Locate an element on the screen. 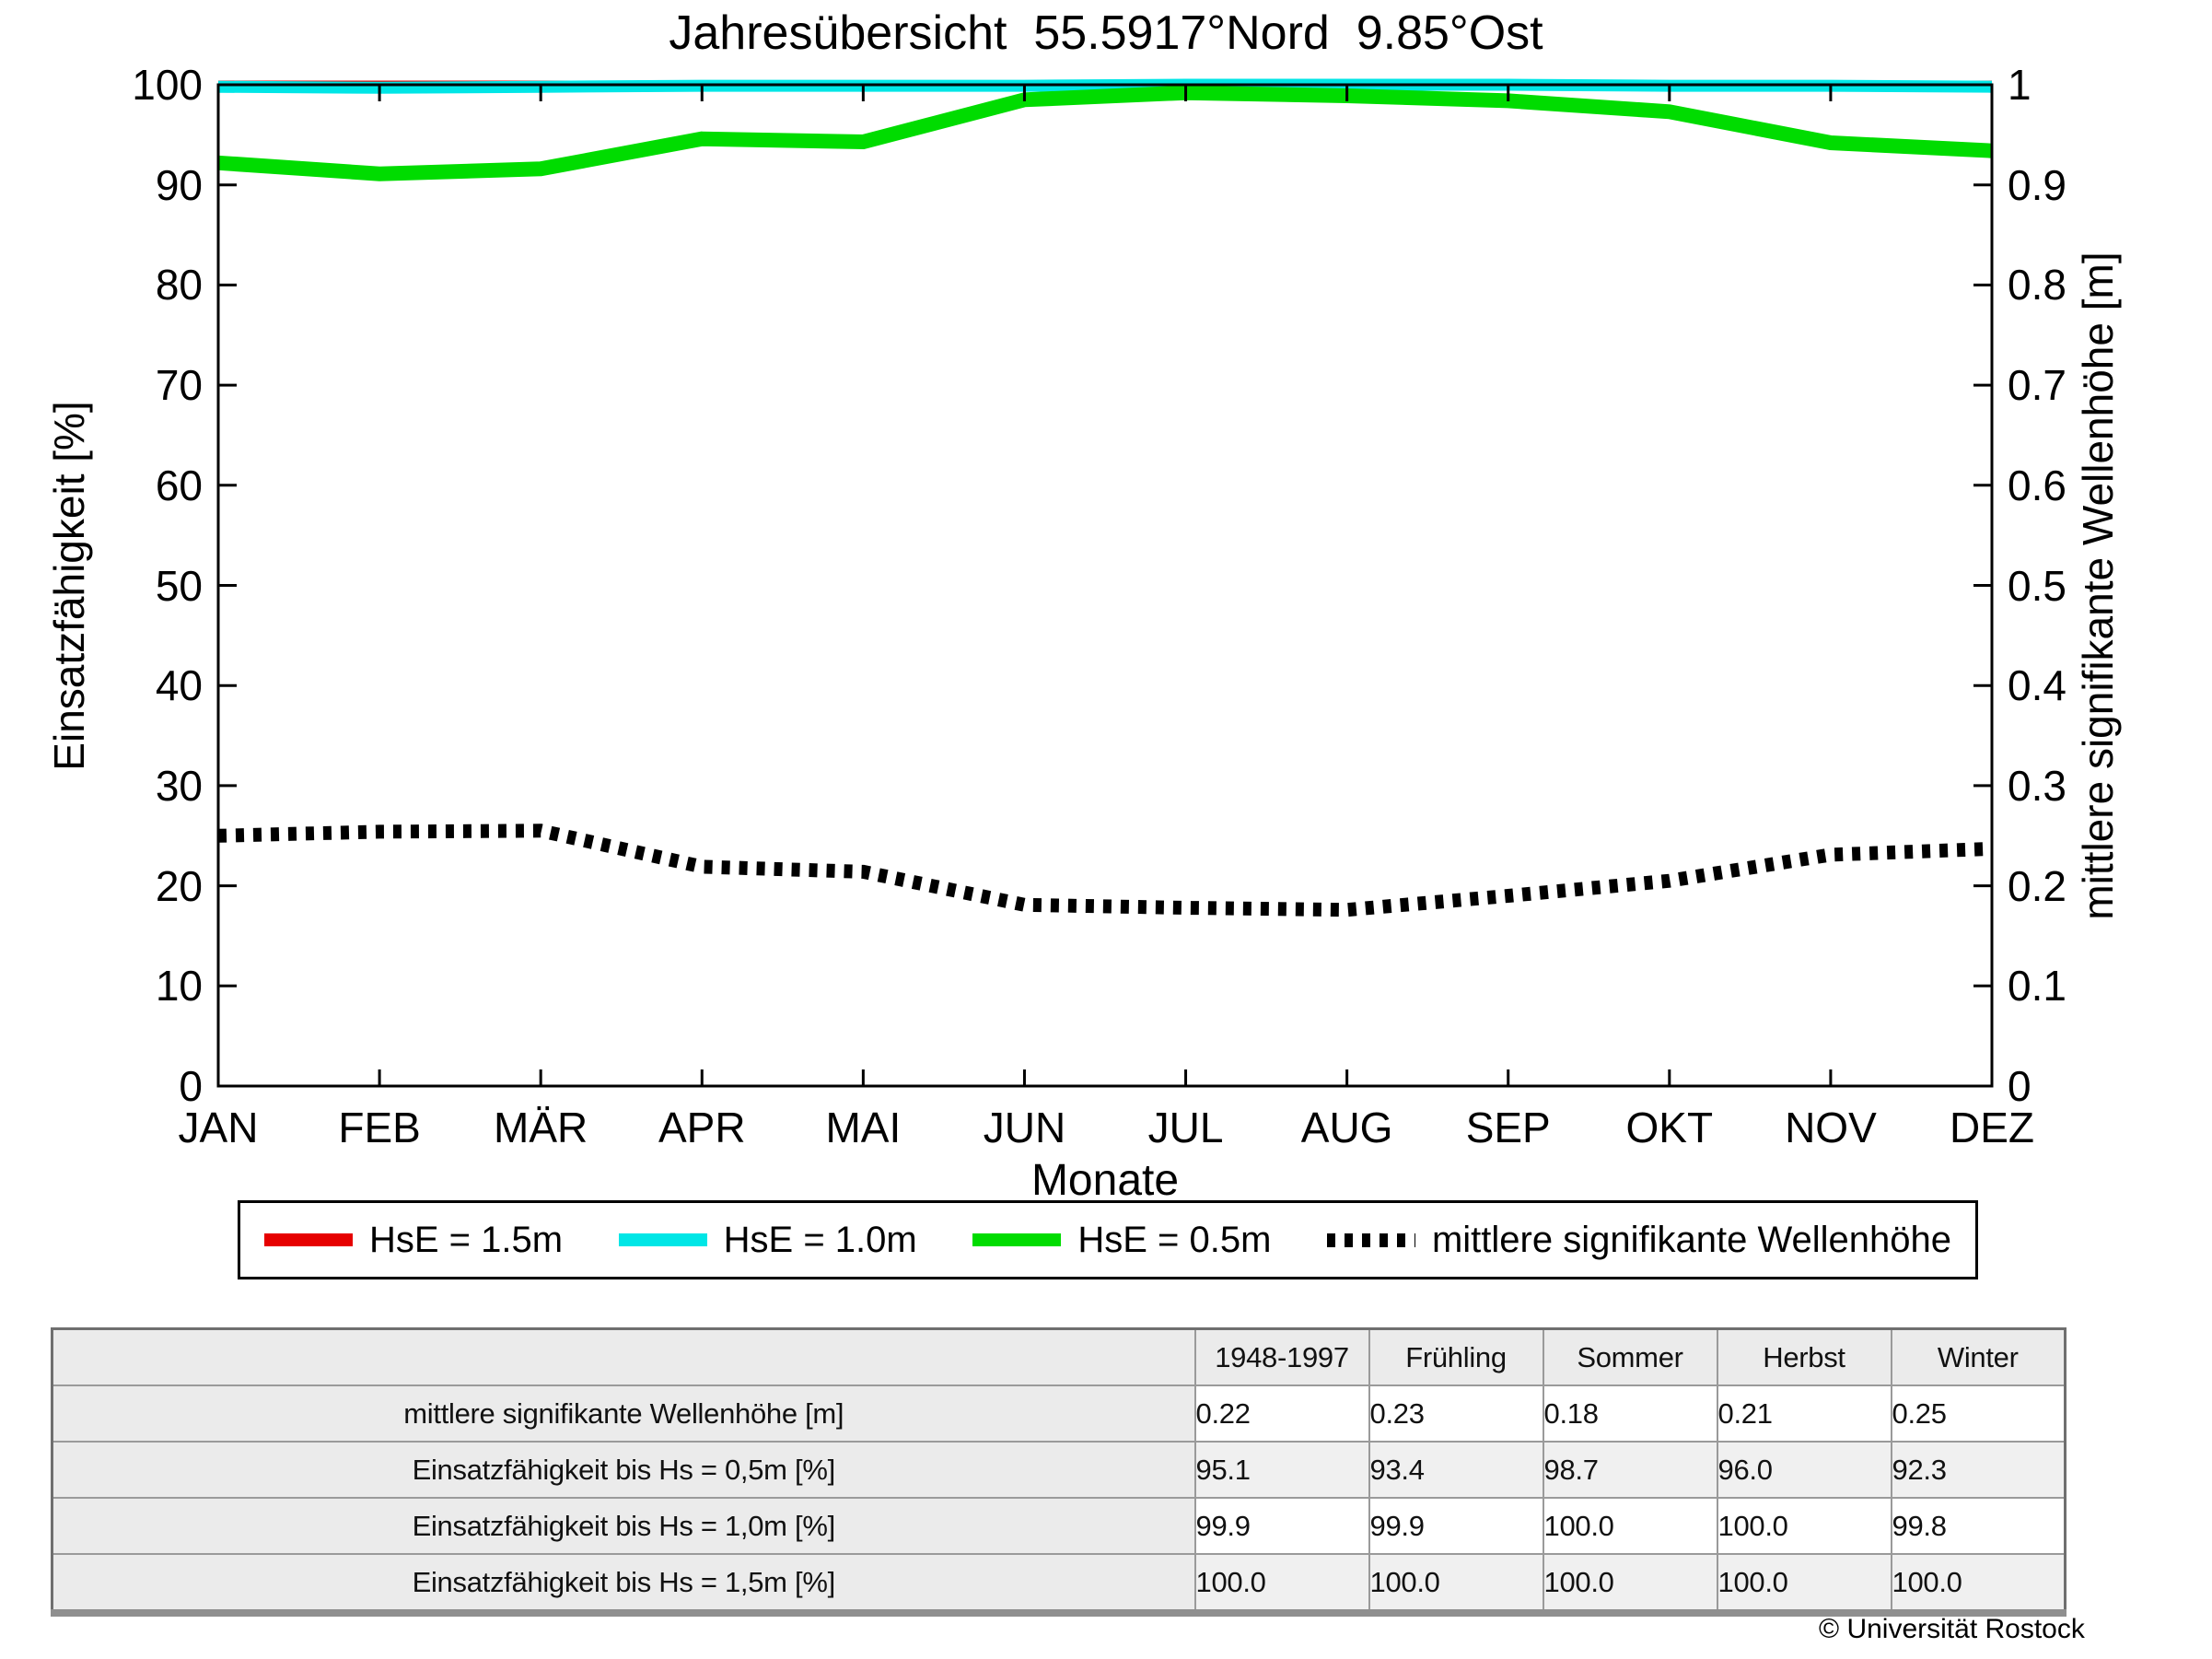 The image size is (2212, 1659). legend-label: mittlere signifikante Wellenhöhe is located at coordinates (1691, 1239).